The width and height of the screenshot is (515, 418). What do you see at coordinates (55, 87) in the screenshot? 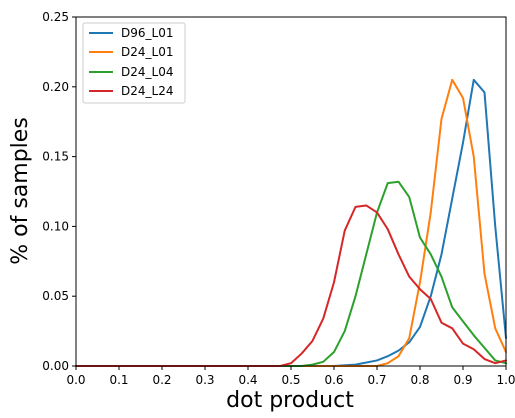
I see `y-tick-label: 0.20` at bounding box center [55, 87].